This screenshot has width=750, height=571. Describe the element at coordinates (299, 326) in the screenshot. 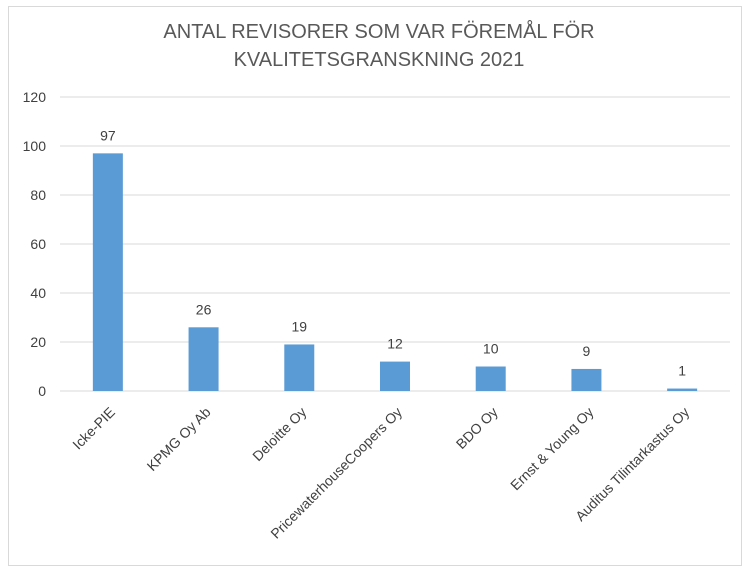

I see `data-label: 19` at that location.